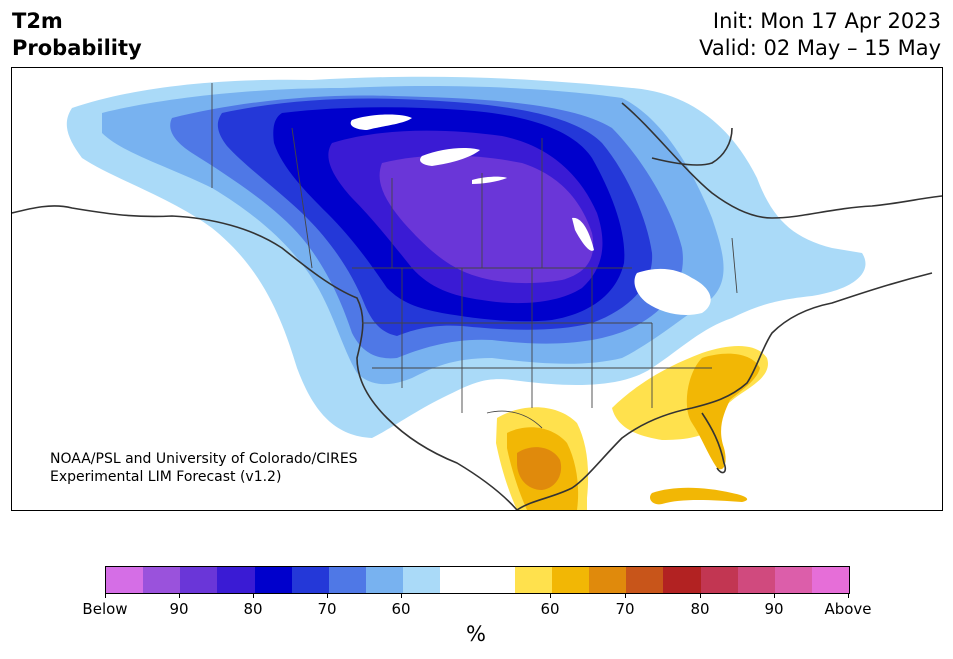 The image size is (953, 659). I want to click on lake-great-bear, so click(381, 122).